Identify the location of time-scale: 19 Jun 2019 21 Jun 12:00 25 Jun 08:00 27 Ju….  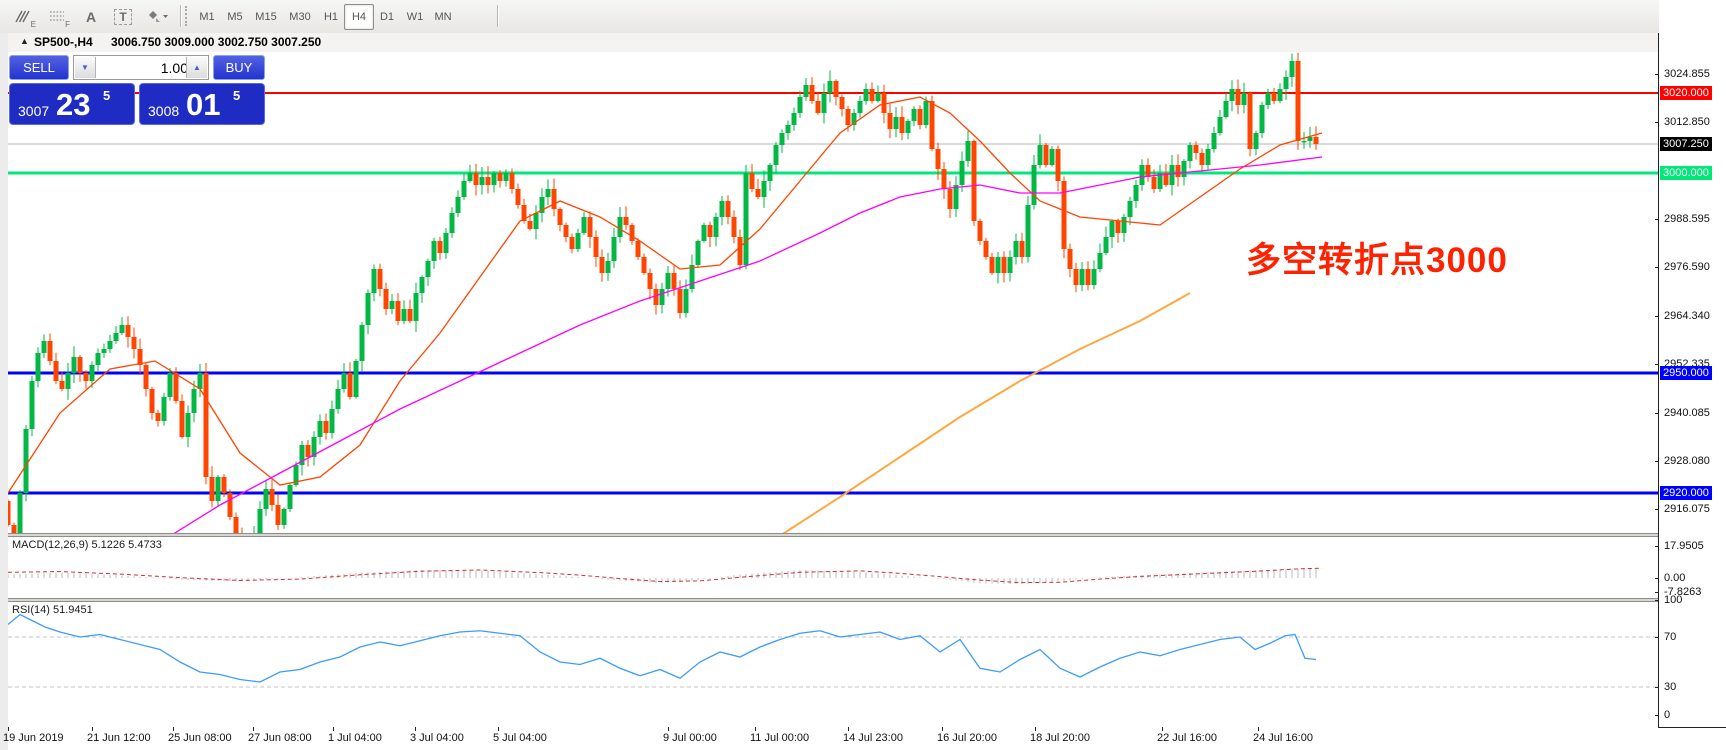
(830, 738).